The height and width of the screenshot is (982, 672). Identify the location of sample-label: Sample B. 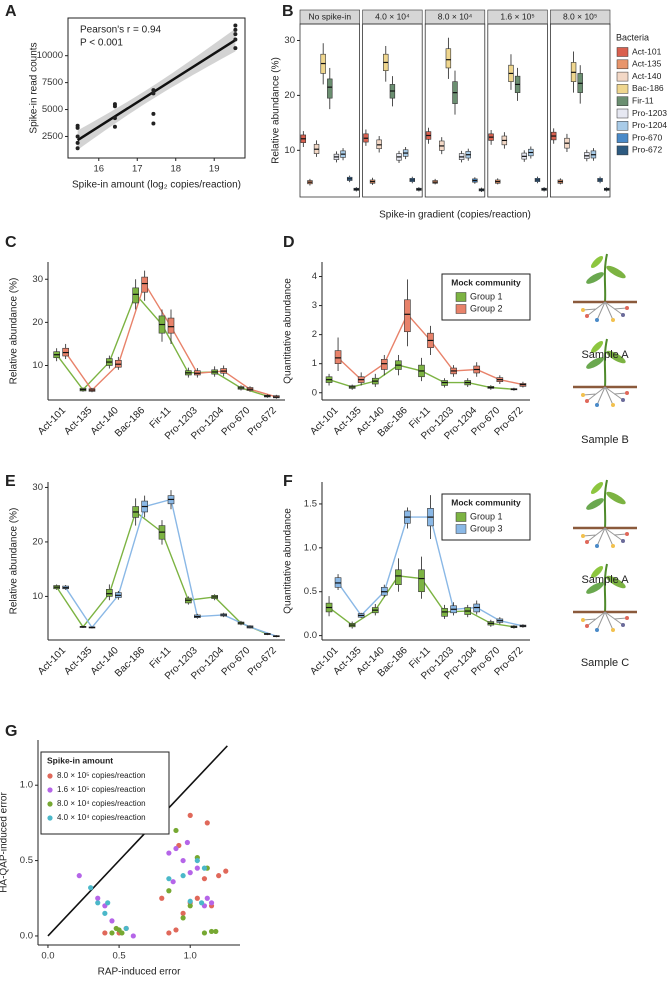
(605, 440).